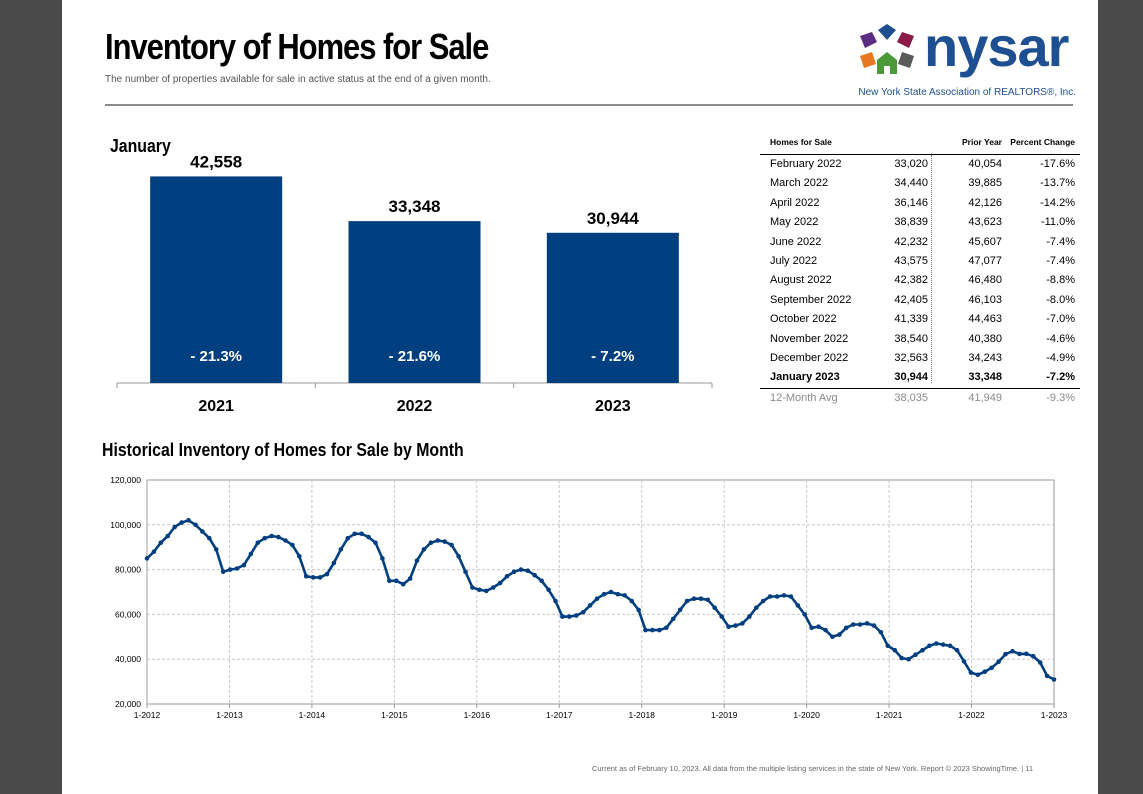 This screenshot has height=794, width=1143. What do you see at coordinates (911, 202) in the screenshot?
I see `table-cell-current: 36,146` at bounding box center [911, 202].